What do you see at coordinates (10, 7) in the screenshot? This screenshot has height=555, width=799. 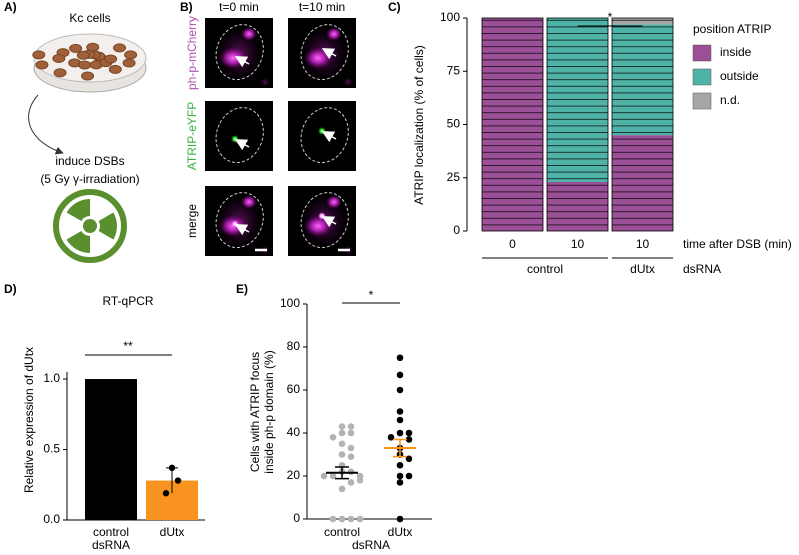 I see `panel-label: A)` at bounding box center [10, 7].